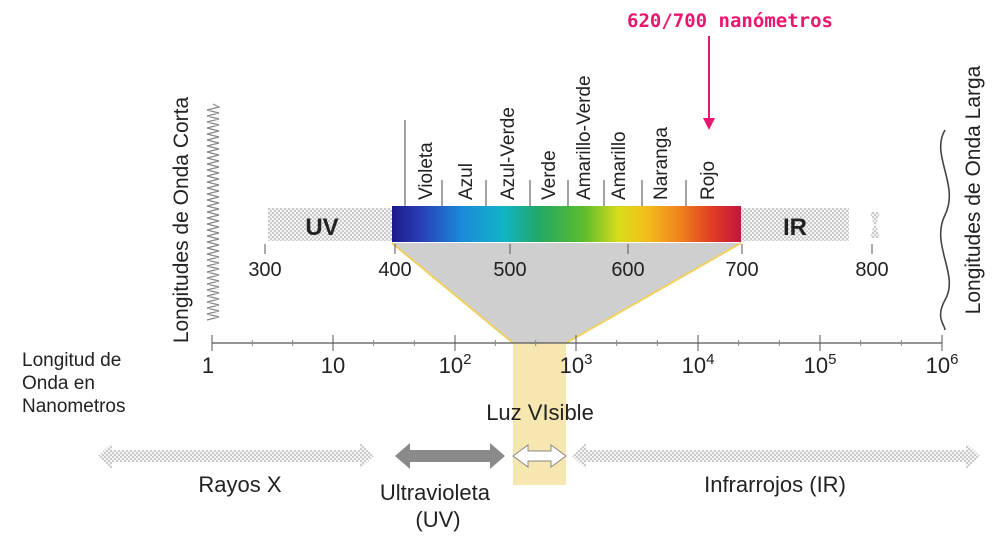 The height and width of the screenshot is (545, 1004). I want to click on uv-region-line-1: Ultravioleta, so click(435, 492).